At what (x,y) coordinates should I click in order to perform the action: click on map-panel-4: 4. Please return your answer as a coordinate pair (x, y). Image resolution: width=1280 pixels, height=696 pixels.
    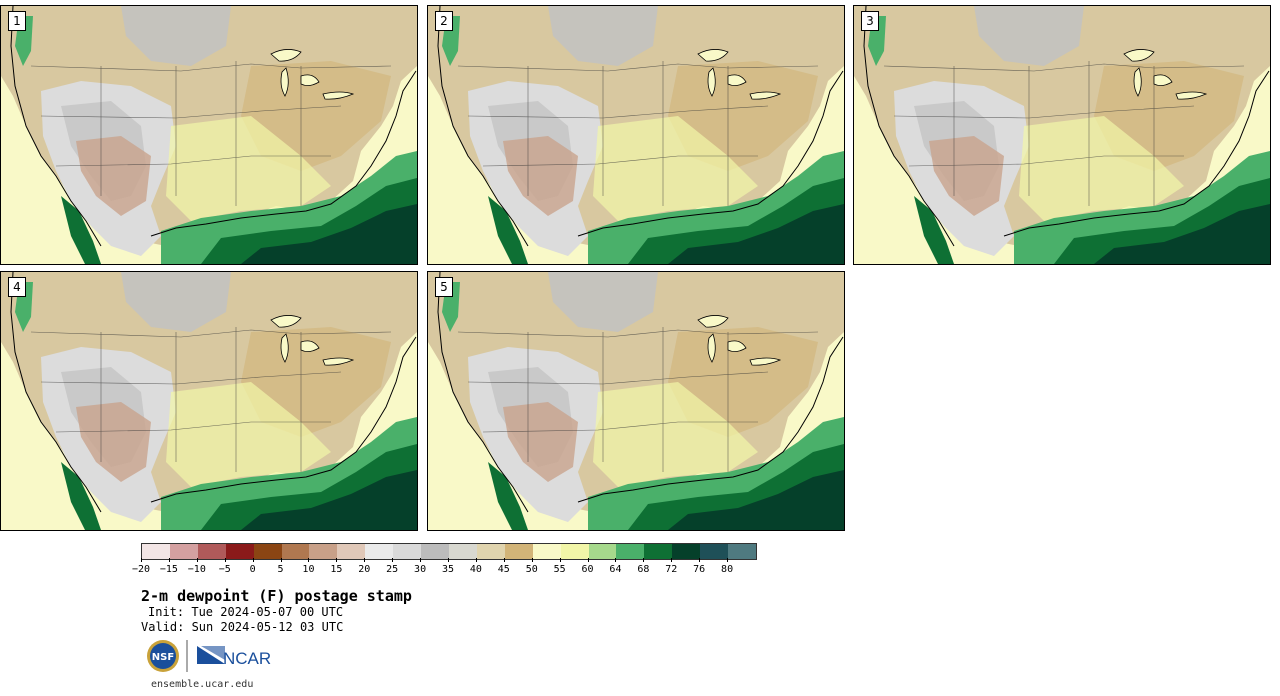
    Looking at the image, I should click on (209, 401).